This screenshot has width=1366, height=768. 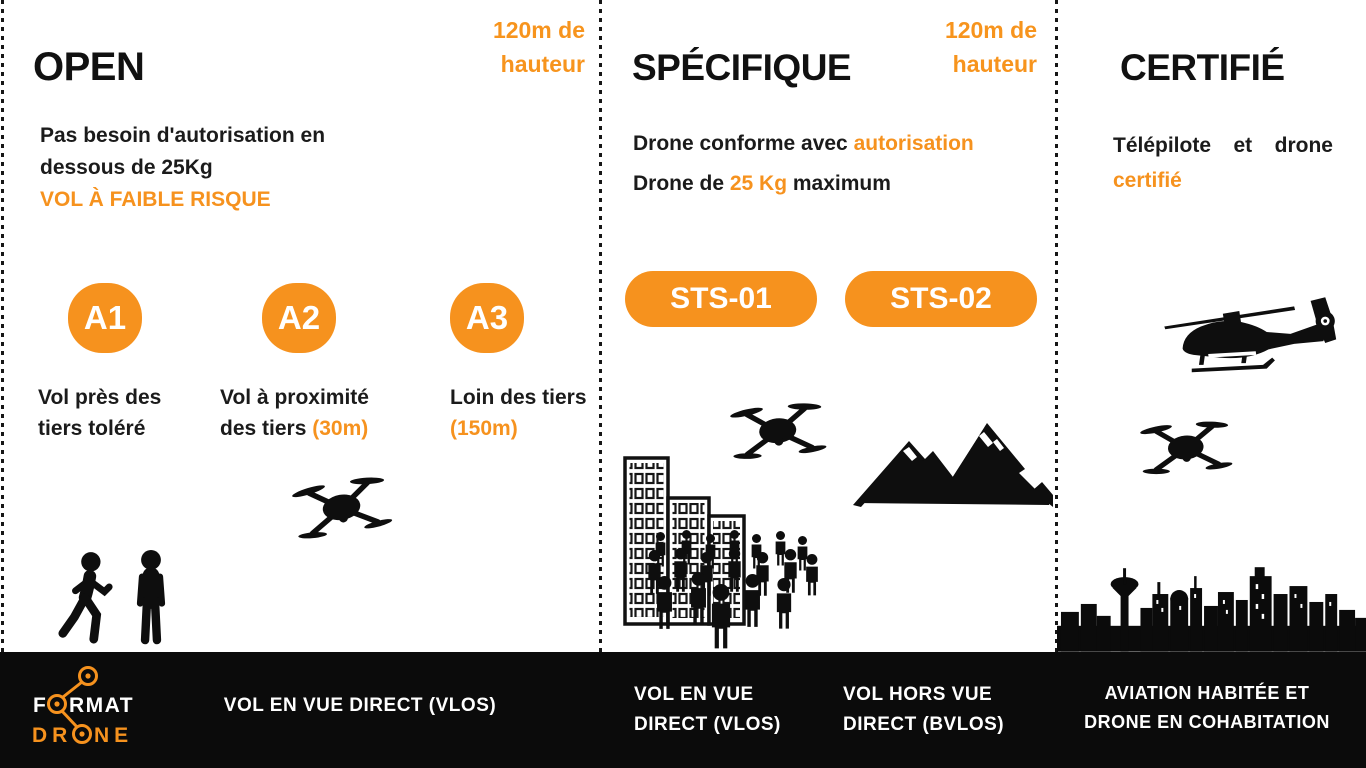 I want to click on badge-sts-02: STS-02, so click(x=941, y=299).